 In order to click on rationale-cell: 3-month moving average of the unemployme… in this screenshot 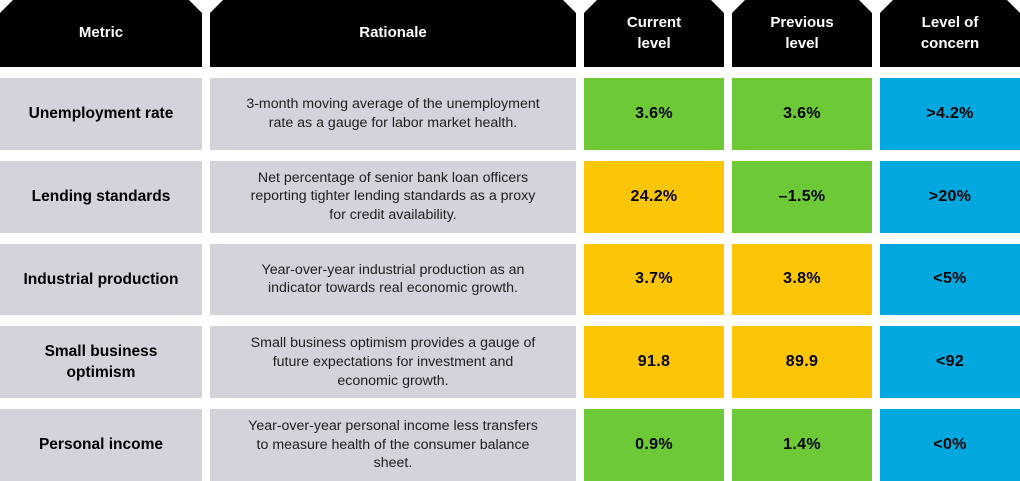, I will do `click(393, 114)`.